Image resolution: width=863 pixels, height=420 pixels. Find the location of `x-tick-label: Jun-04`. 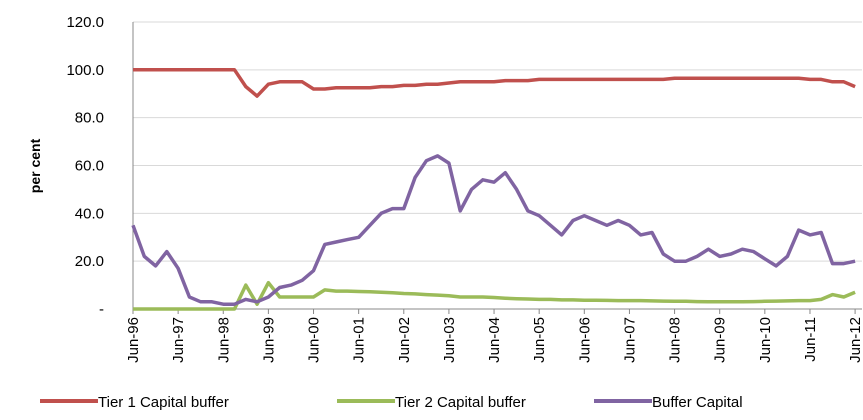

x-tick-label: Jun-04 is located at coordinates (494, 340).